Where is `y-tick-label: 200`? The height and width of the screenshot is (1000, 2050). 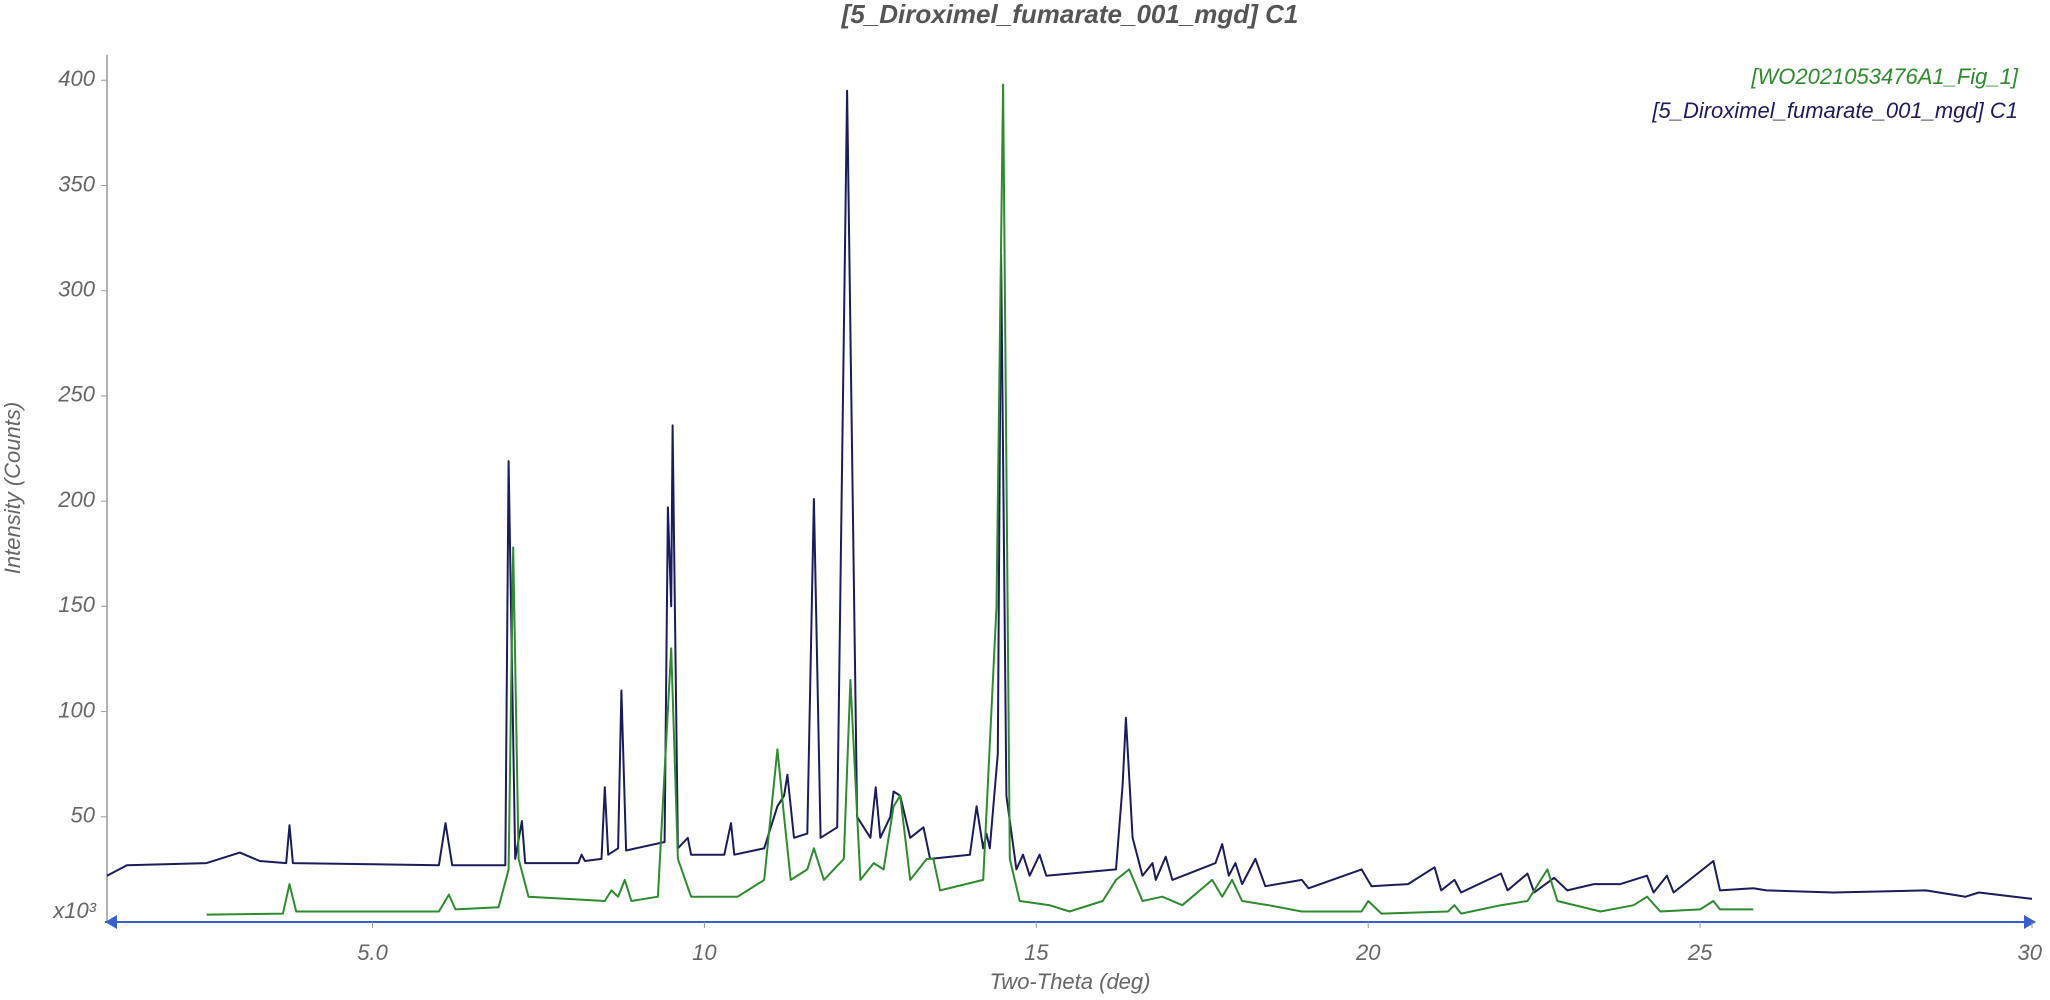 y-tick-label: 200 is located at coordinates (76, 499).